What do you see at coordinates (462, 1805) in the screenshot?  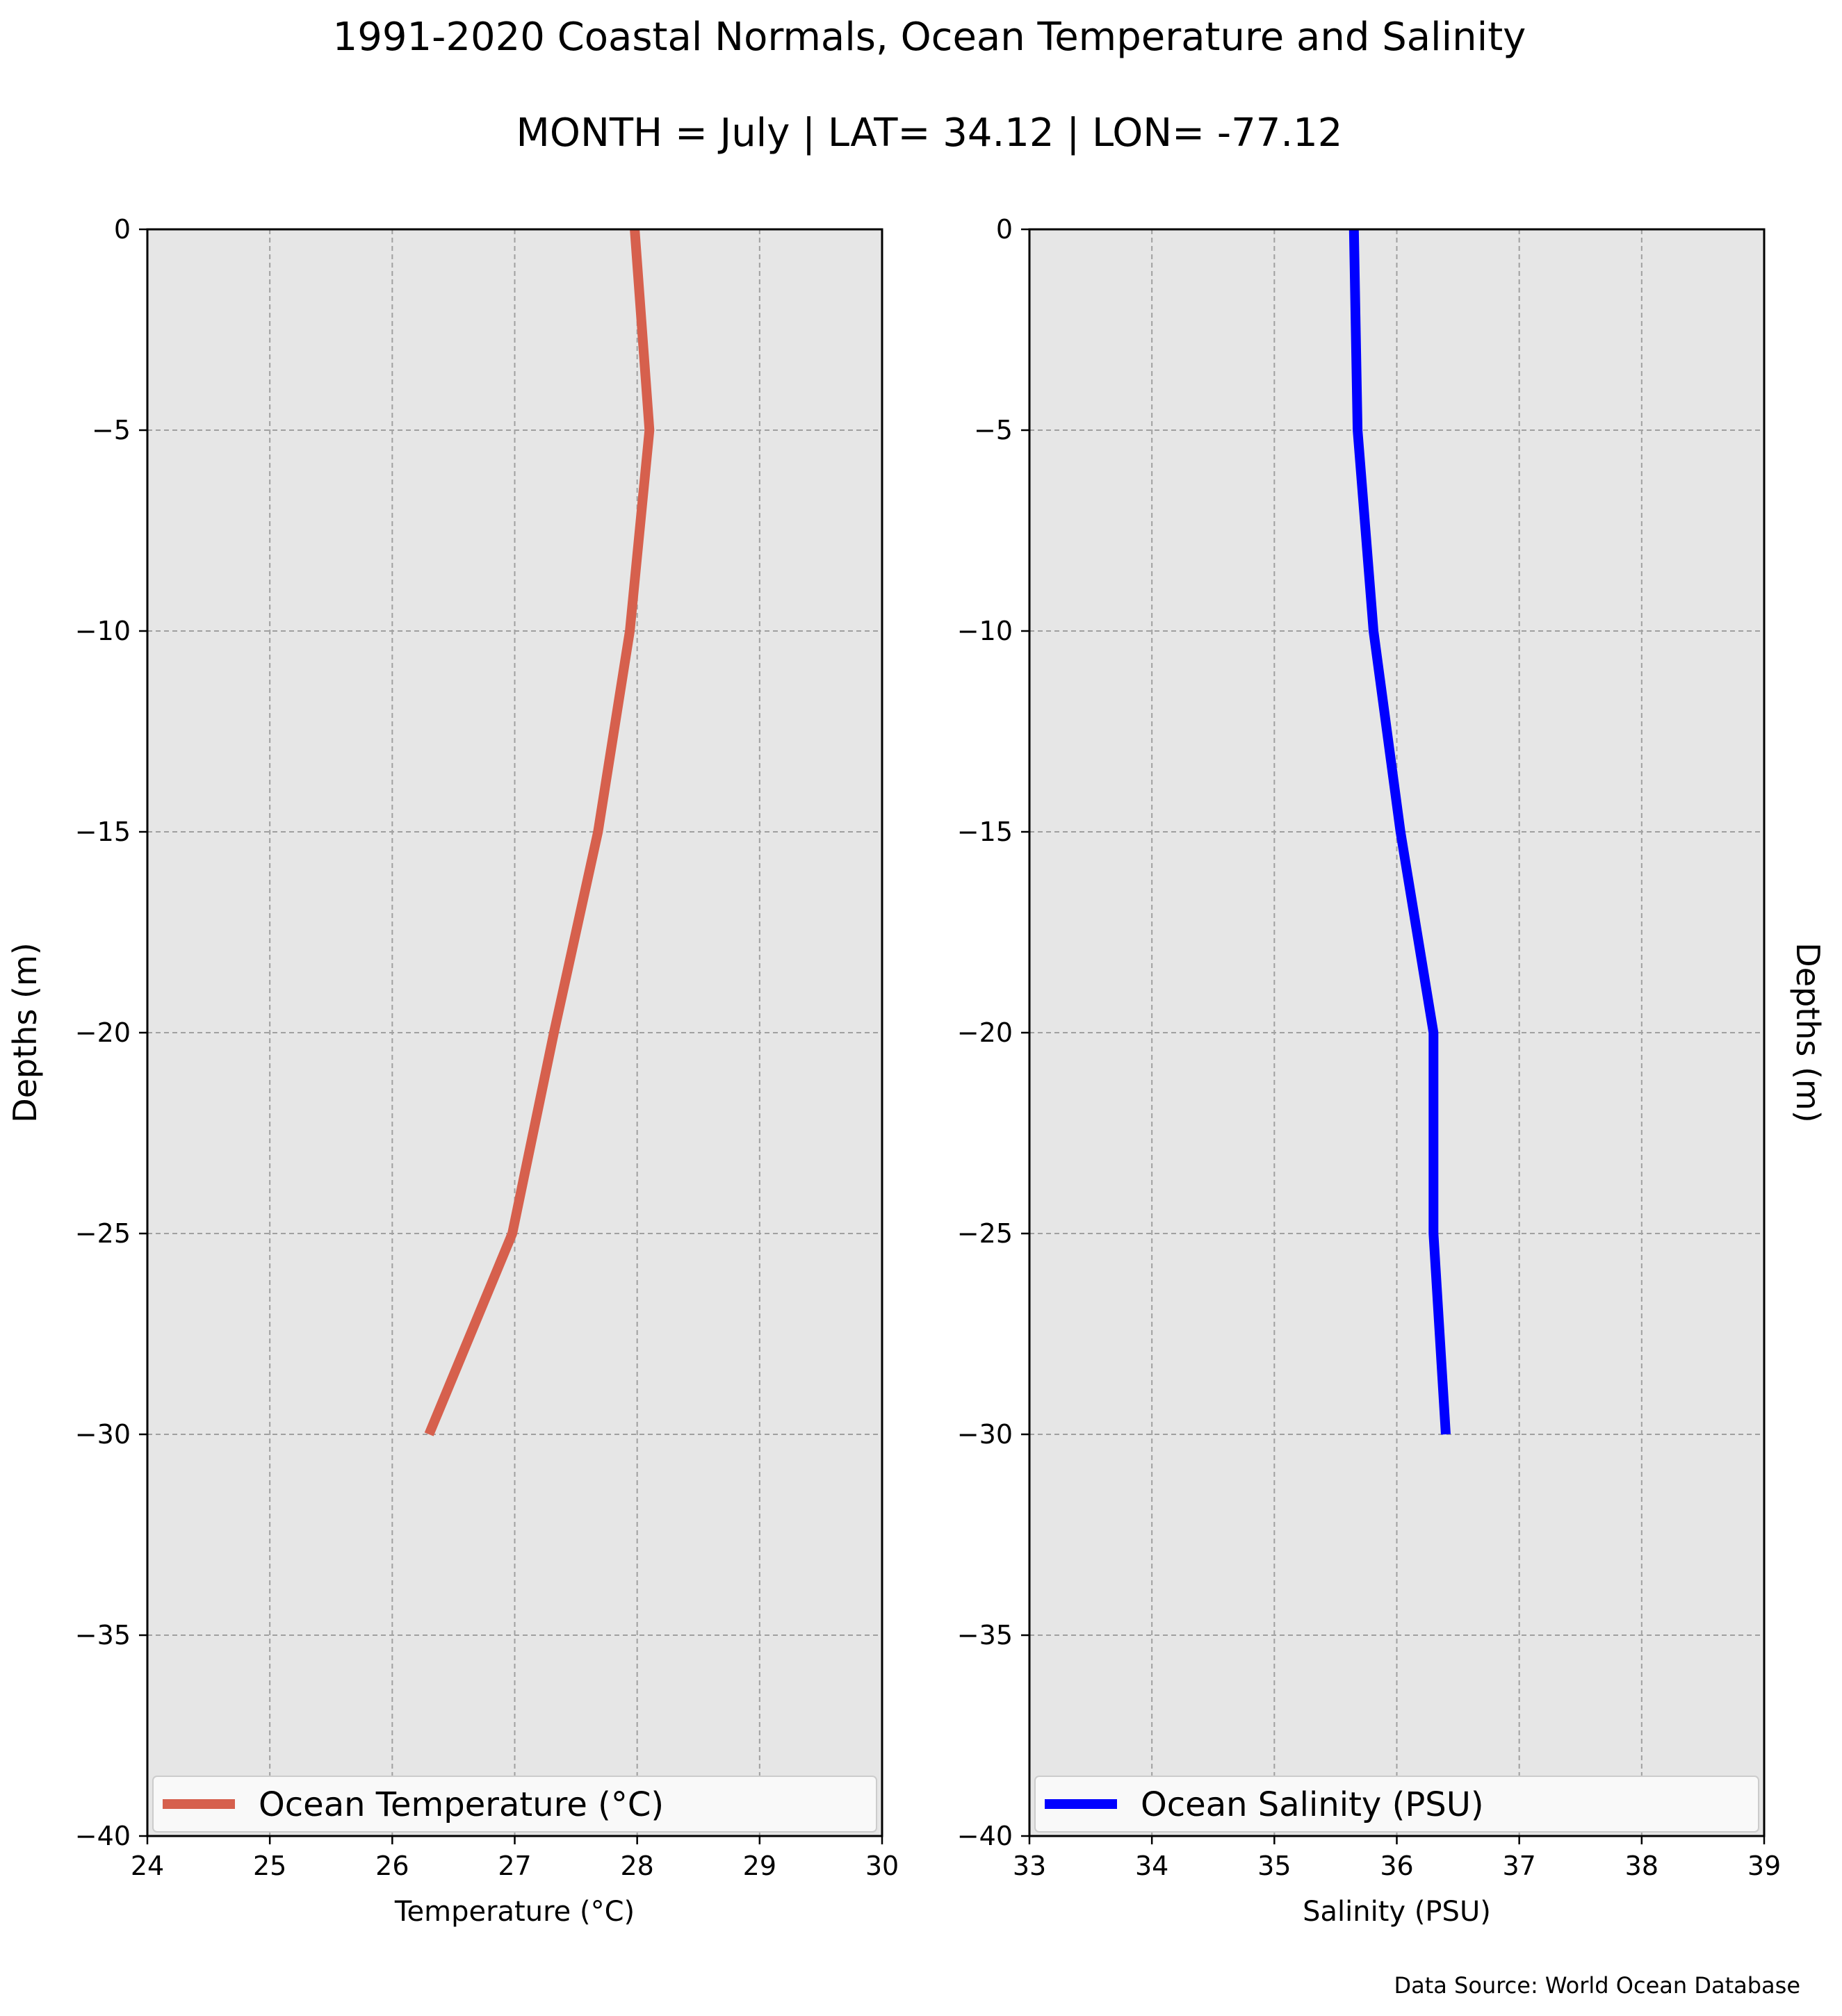 I see `legend-label: Ocean Temperature (°C)` at bounding box center [462, 1805].